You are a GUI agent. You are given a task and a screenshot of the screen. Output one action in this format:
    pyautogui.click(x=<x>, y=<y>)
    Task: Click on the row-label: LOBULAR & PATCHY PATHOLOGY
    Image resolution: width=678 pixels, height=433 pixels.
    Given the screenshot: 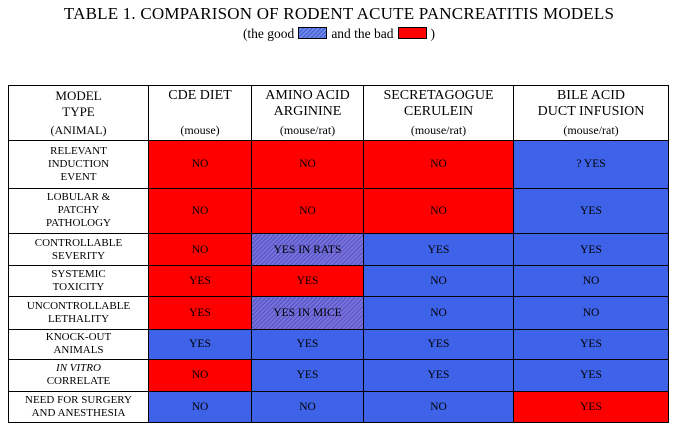 What is the action you would take?
    pyautogui.click(x=78, y=211)
    